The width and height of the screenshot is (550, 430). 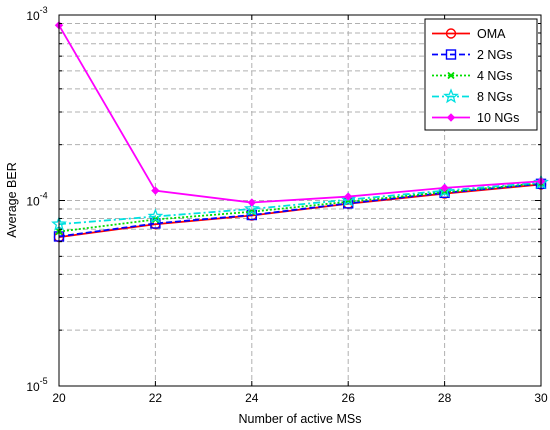 I want to click on y-tick-label: 10⁻⁵, so click(x=36, y=385).